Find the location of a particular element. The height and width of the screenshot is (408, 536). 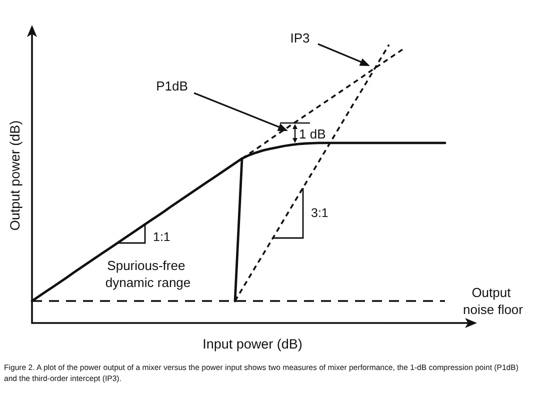

ref-line-label: Output noise floor is located at coordinates (493, 301).